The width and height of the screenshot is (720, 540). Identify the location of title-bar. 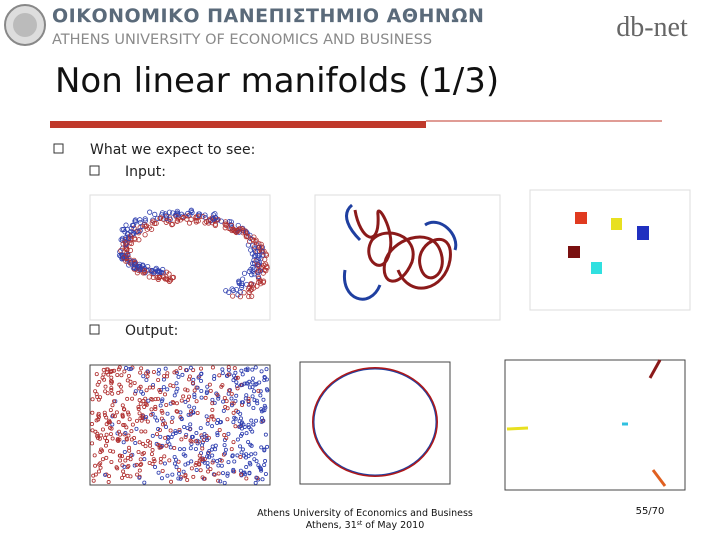
(238, 124).